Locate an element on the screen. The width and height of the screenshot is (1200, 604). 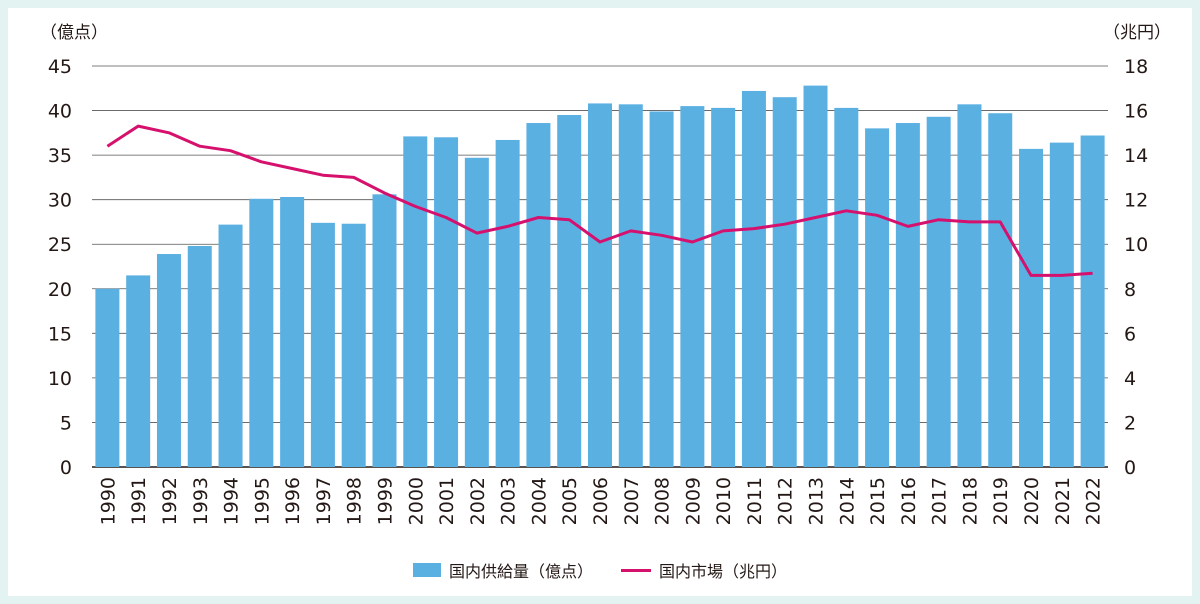
legend: 国内供給量（億点） 国内市場（兆円） is located at coordinates (600, 570).